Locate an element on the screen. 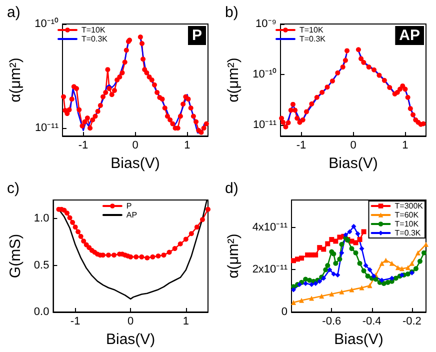  y-tick-label: 0.5 is located at coordinates (42, 265).